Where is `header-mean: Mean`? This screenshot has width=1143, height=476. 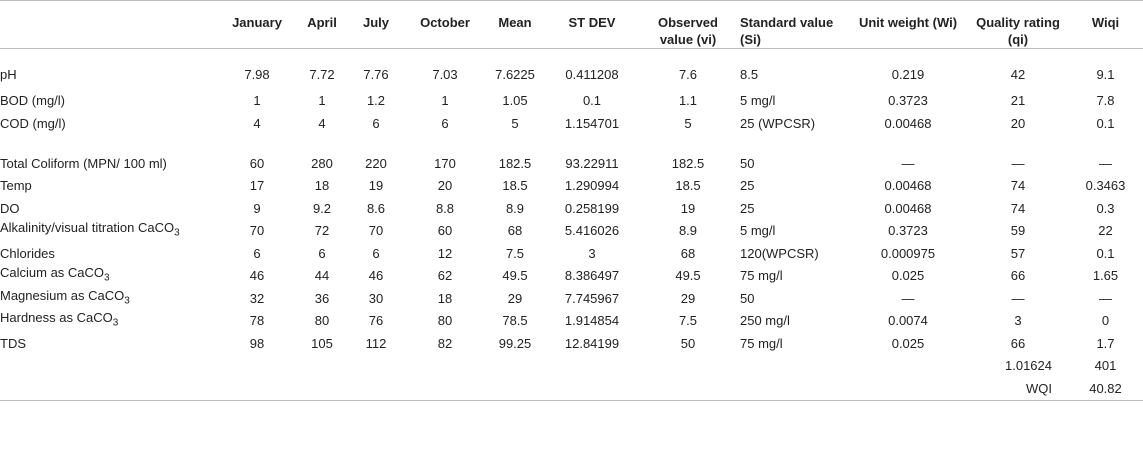
header-mean: Mean is located at coordinates (515, 22).